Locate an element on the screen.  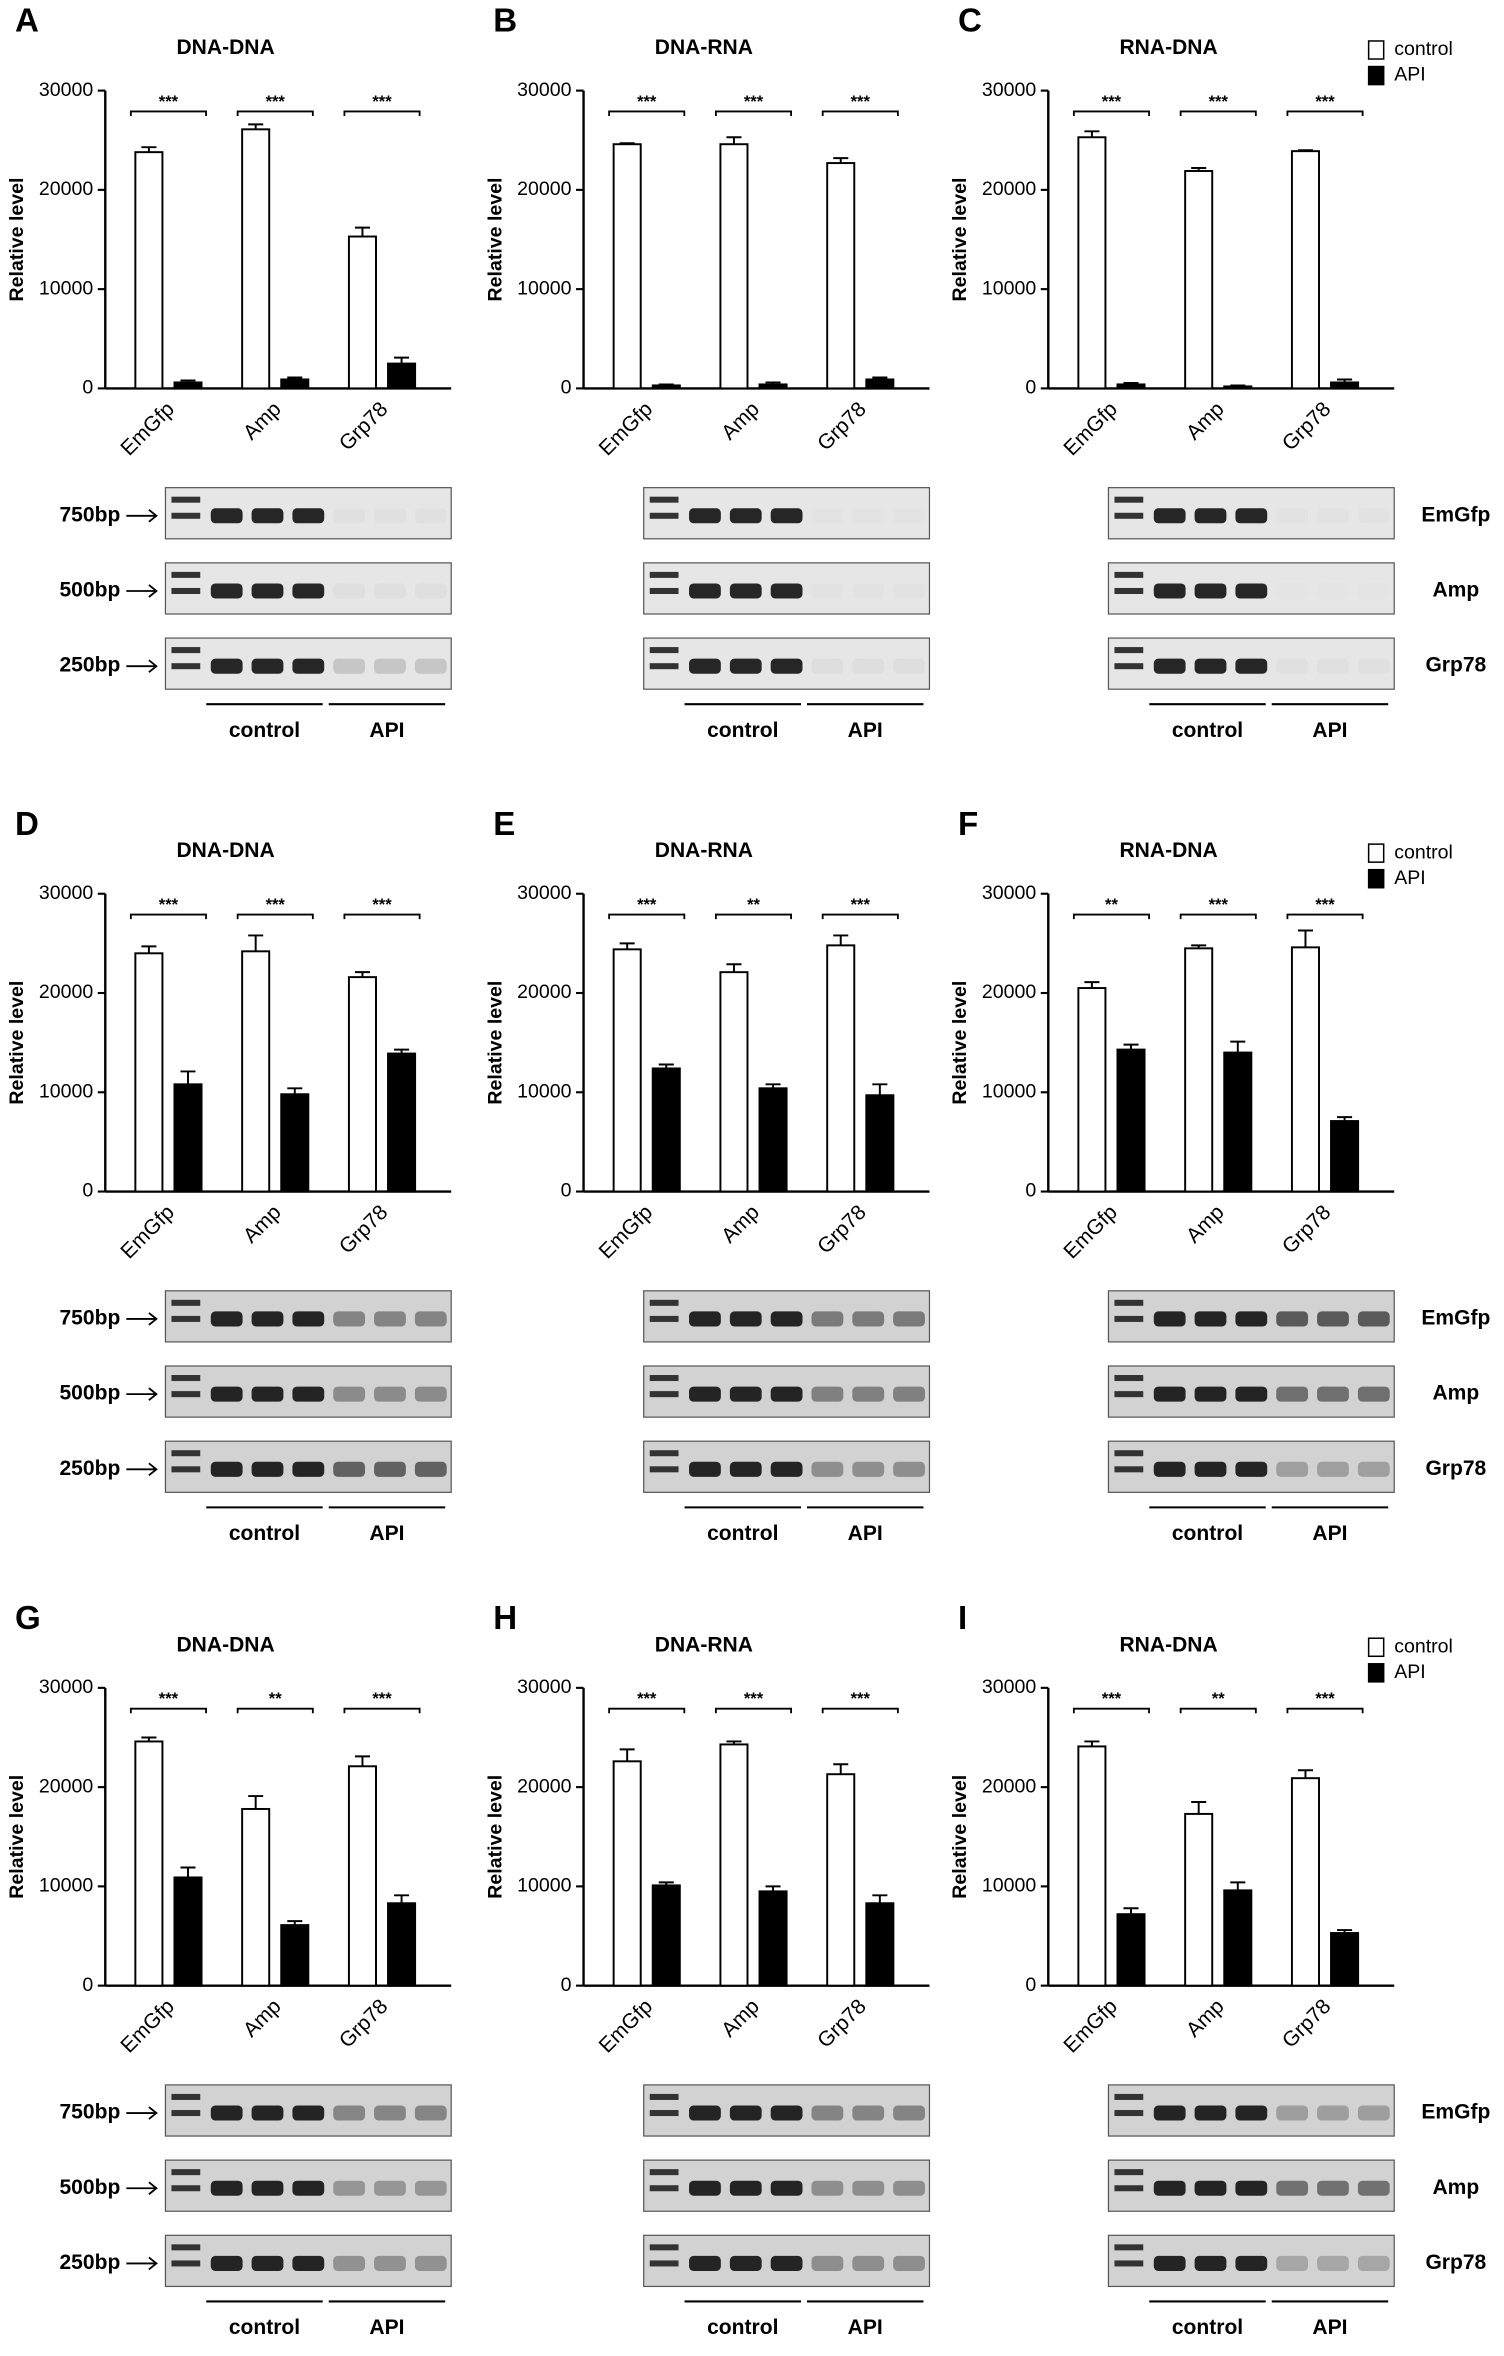
panel-letter: C is located at coordinates (970, 21).